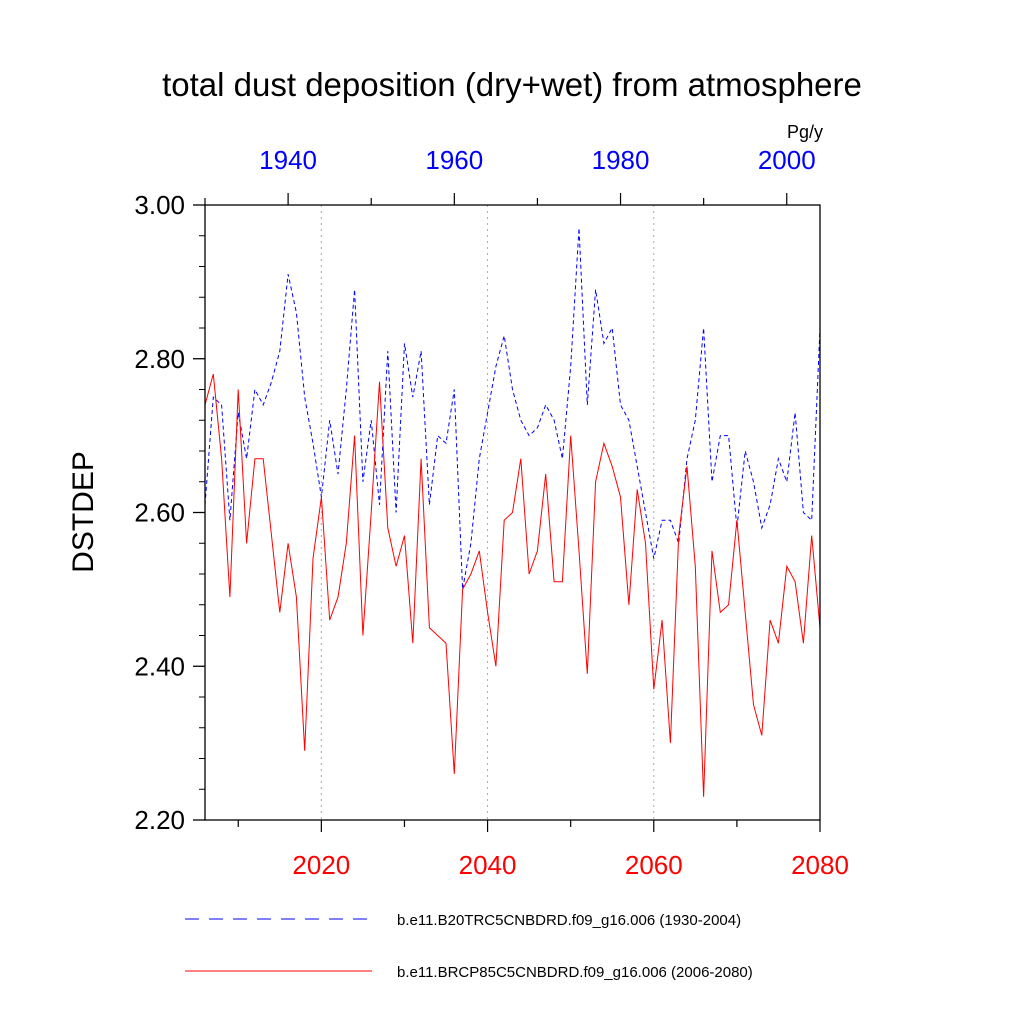  Describe the element at coordinates (83, 512) in the screenshot. I see `y-axis-title: DSTDEP` at that location.